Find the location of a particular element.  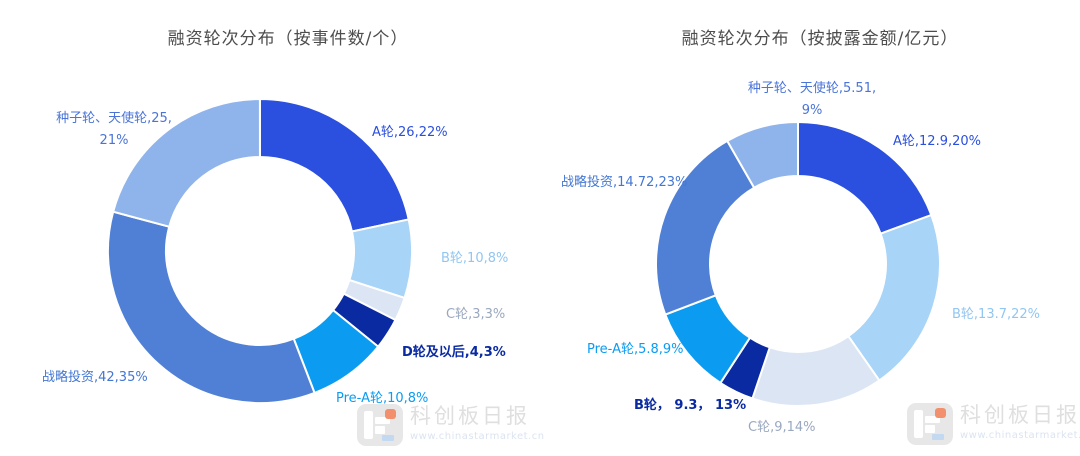

donut-slice-1-种子轮、天使轮 is located at coordinates (762, 155).